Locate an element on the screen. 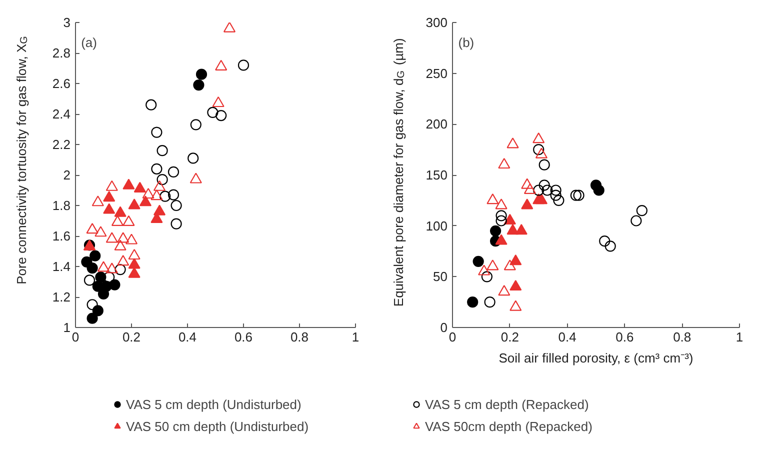 The width and height of the screenshot is (783, 458). legend-label: VAS 5 cm depth (Undisturbed) is located at coordinates (214, 404).